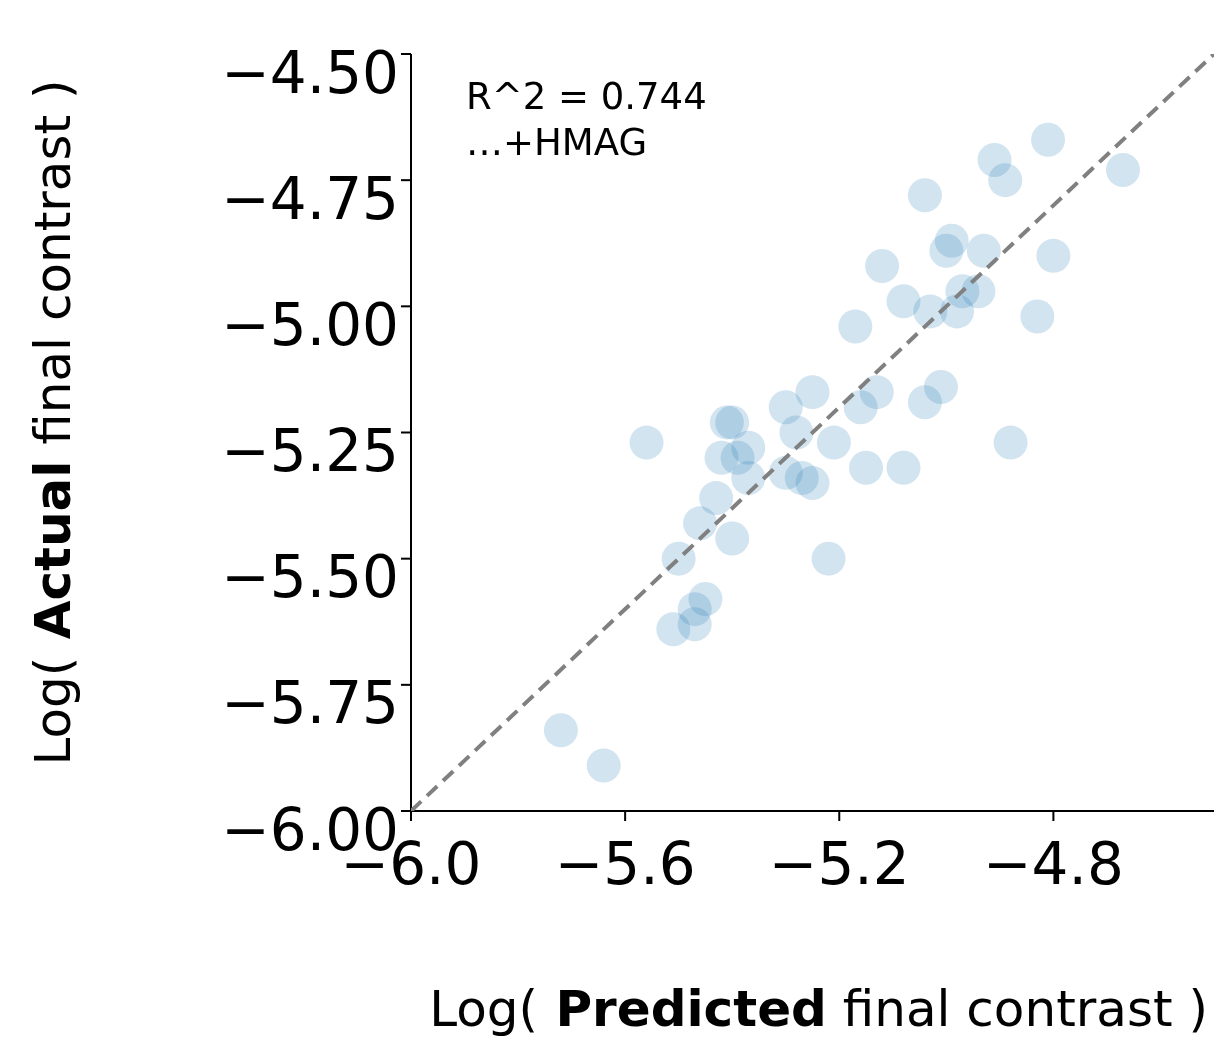 This screenshot has height=1043, width=1214. Describe the element at coordinates (1053, 864) in the screenshot. I see `x-tick-label: −4.8` at that location.